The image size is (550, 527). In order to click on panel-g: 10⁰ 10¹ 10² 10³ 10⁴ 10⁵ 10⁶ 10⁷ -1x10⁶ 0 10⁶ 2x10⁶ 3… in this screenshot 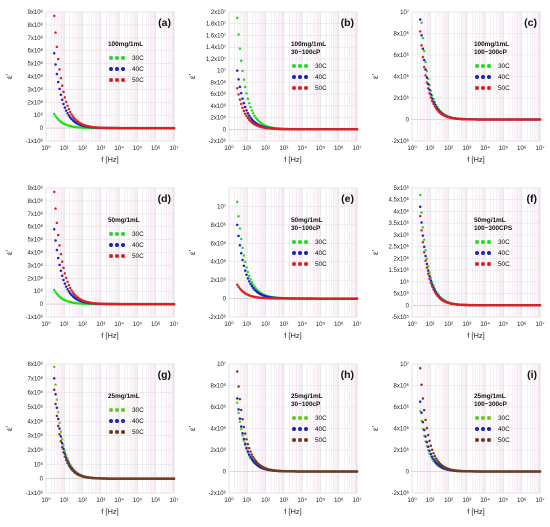, I will do `click(92, 438)`.